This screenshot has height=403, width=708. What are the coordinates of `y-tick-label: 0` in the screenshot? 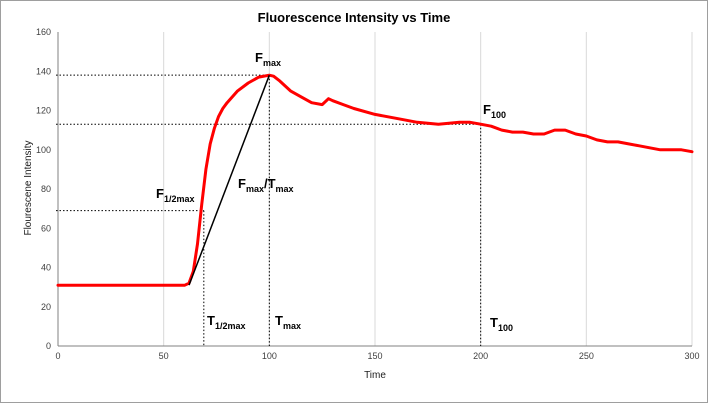 It's located at (48, 346).